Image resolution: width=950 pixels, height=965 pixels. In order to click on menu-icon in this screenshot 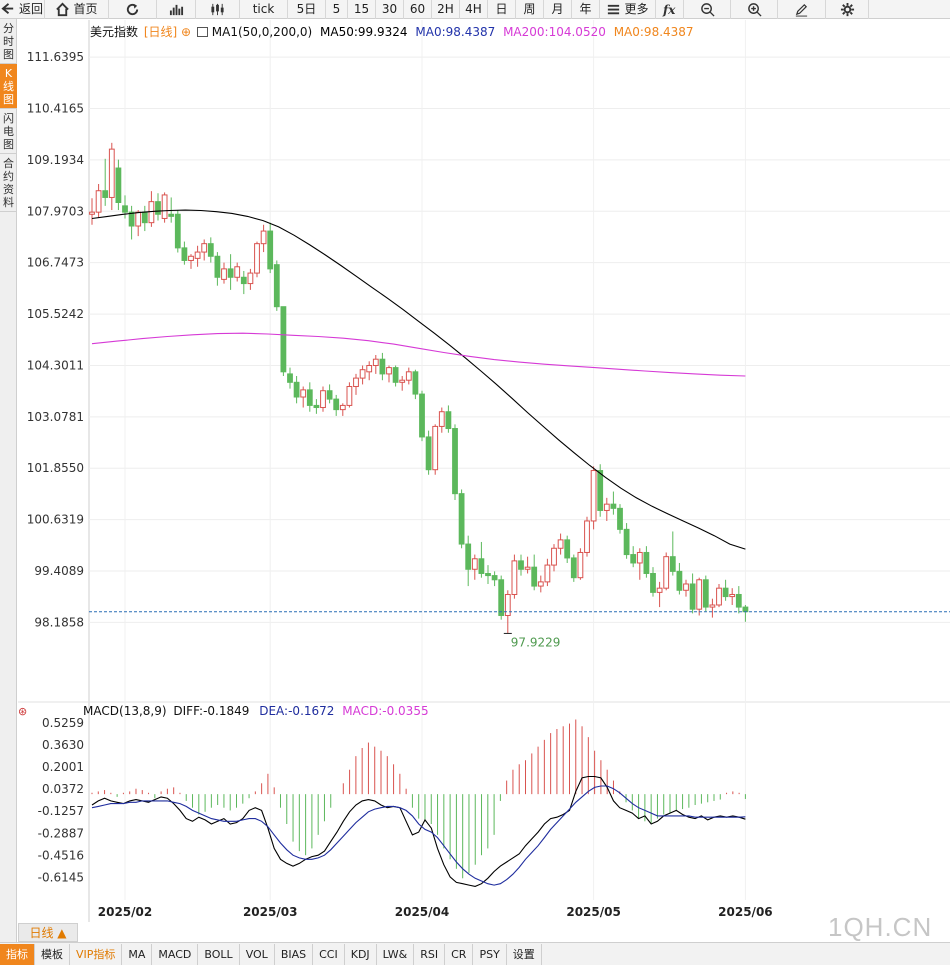, I will do `click(613, 9)`.